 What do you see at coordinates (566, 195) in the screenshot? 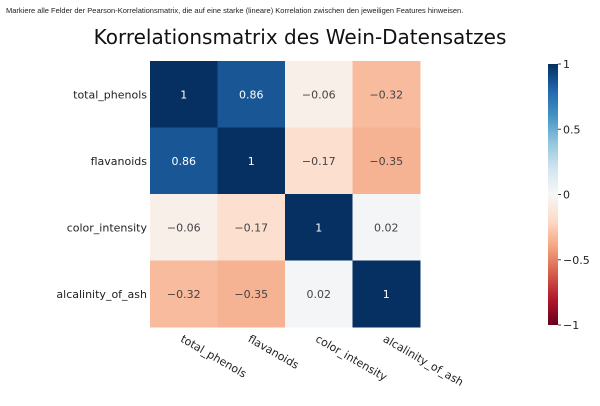
I see `colorbar-tick-label: 0` at bounding box center [566, 195].